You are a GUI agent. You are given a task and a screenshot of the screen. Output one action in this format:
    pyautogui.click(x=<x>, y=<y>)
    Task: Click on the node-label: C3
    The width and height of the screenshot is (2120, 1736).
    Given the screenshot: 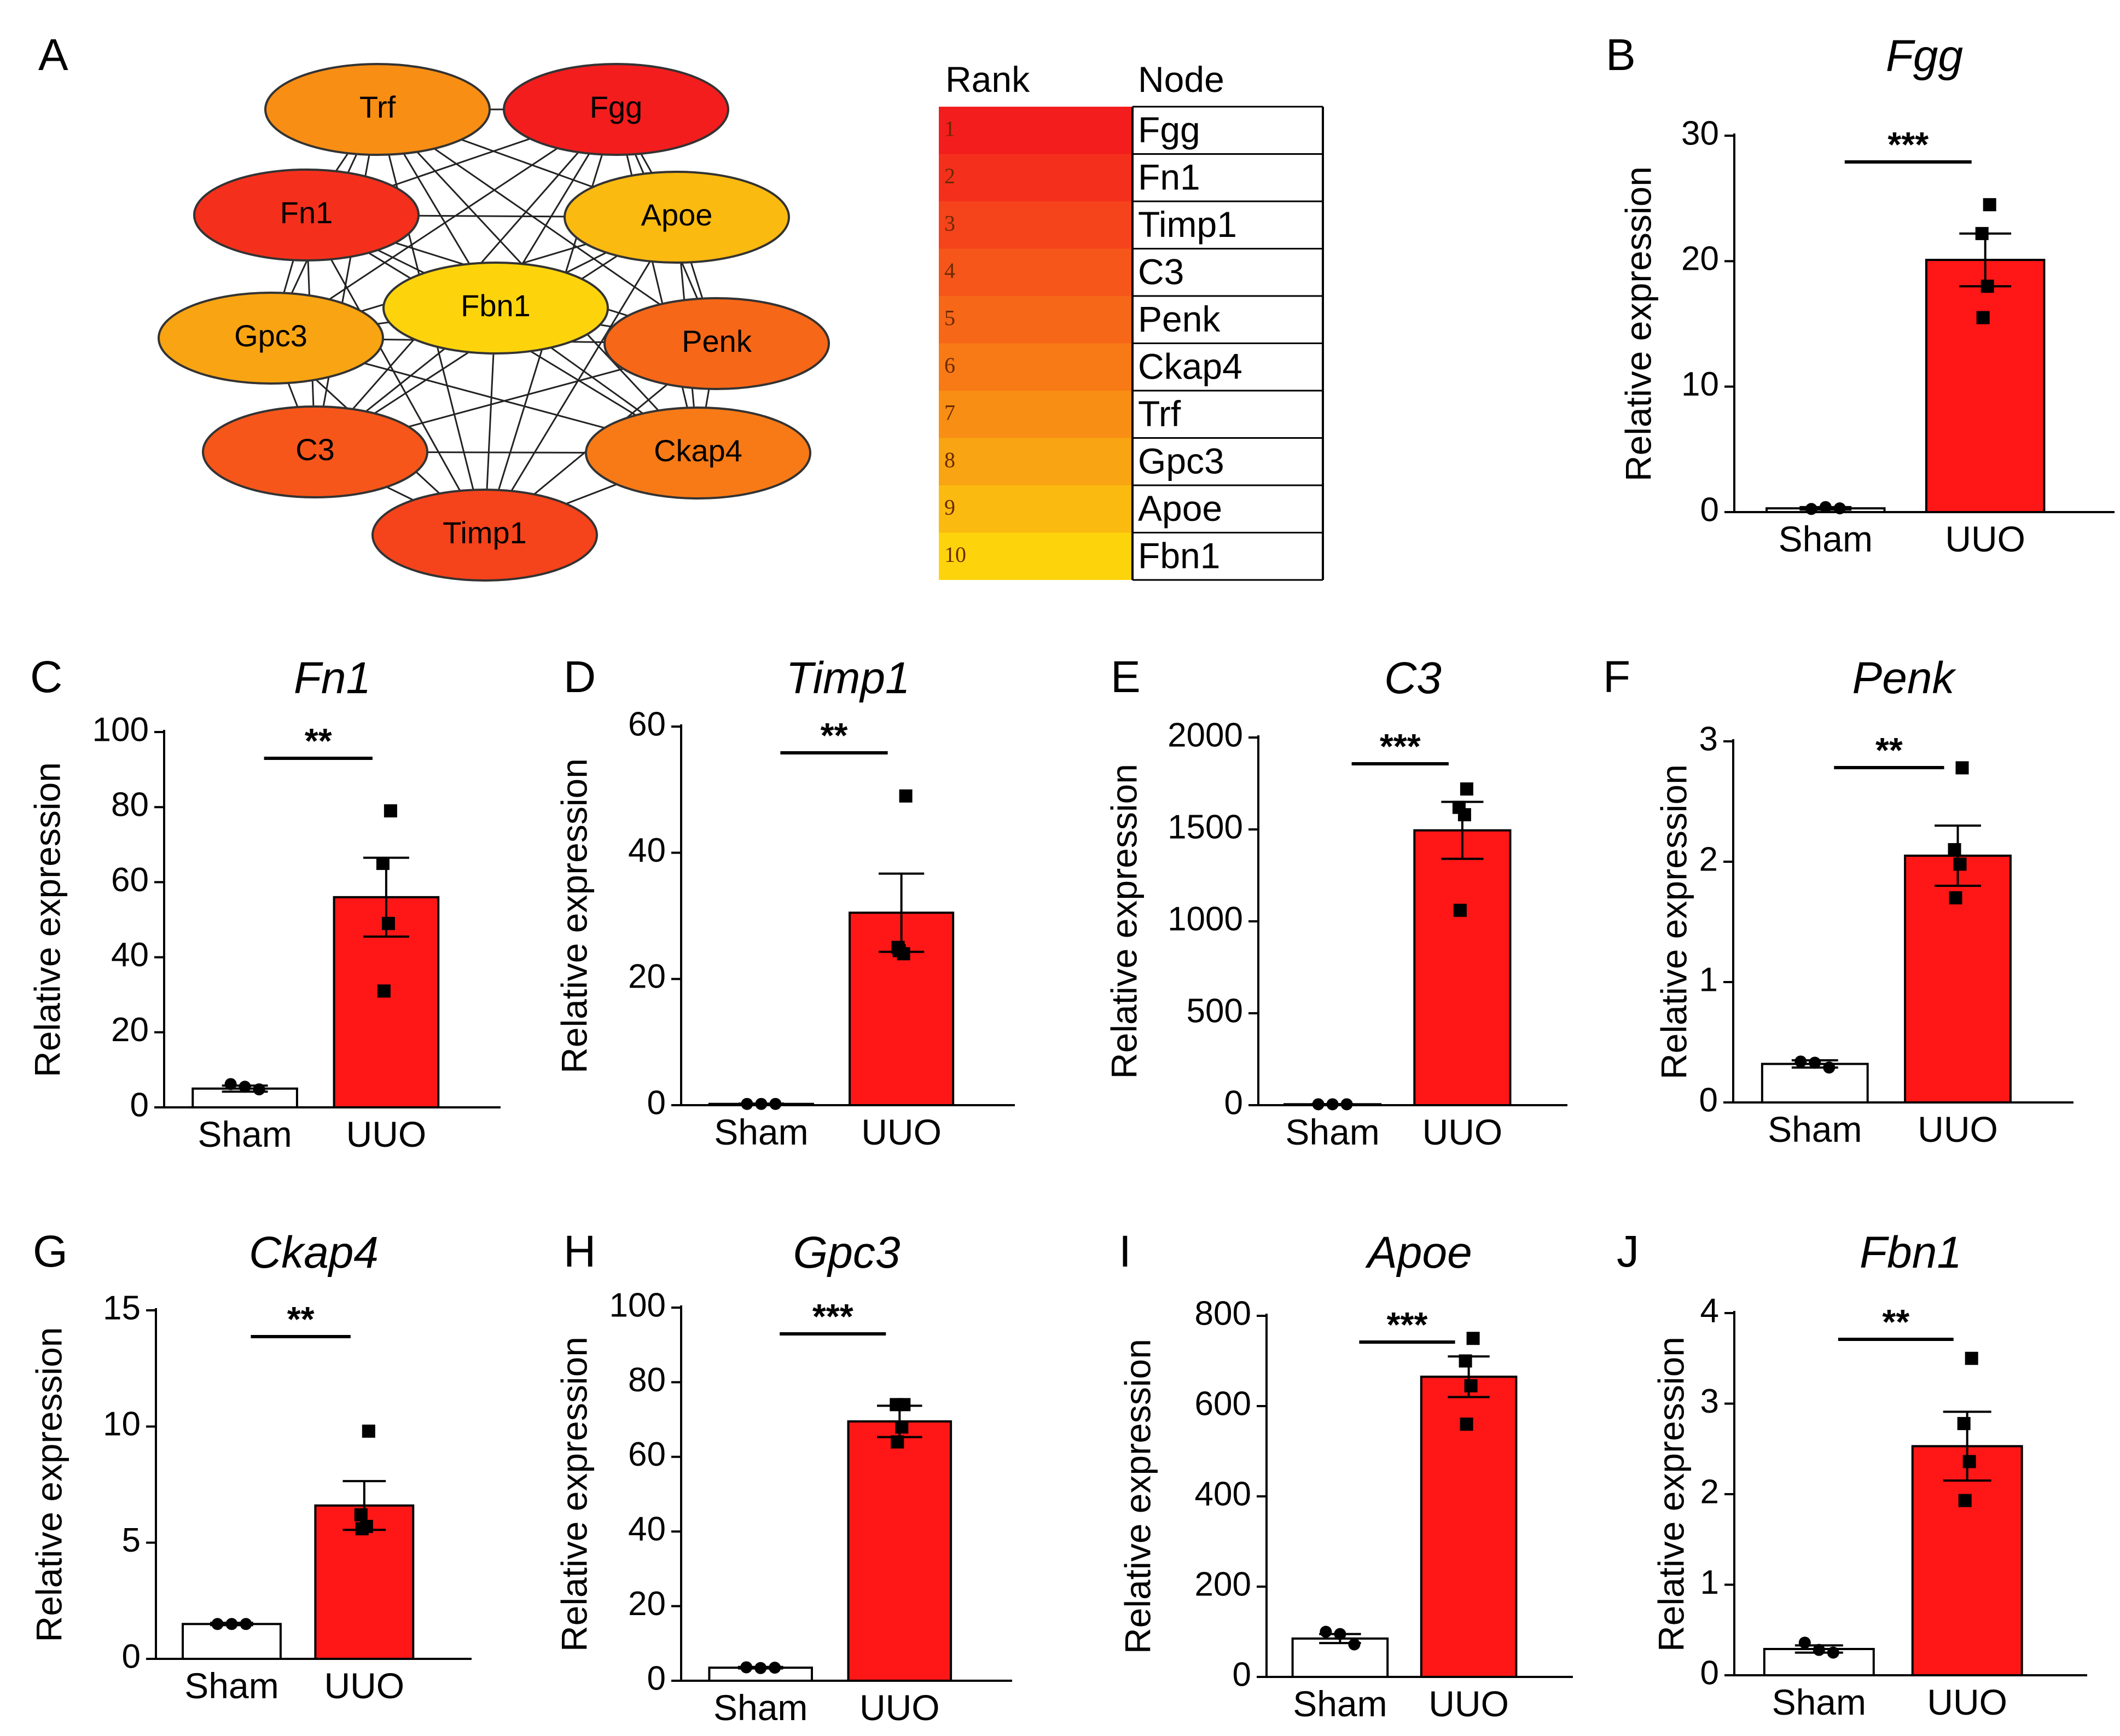 What is the action you would take?
    pyautogui.click(x=315, y=449)
    